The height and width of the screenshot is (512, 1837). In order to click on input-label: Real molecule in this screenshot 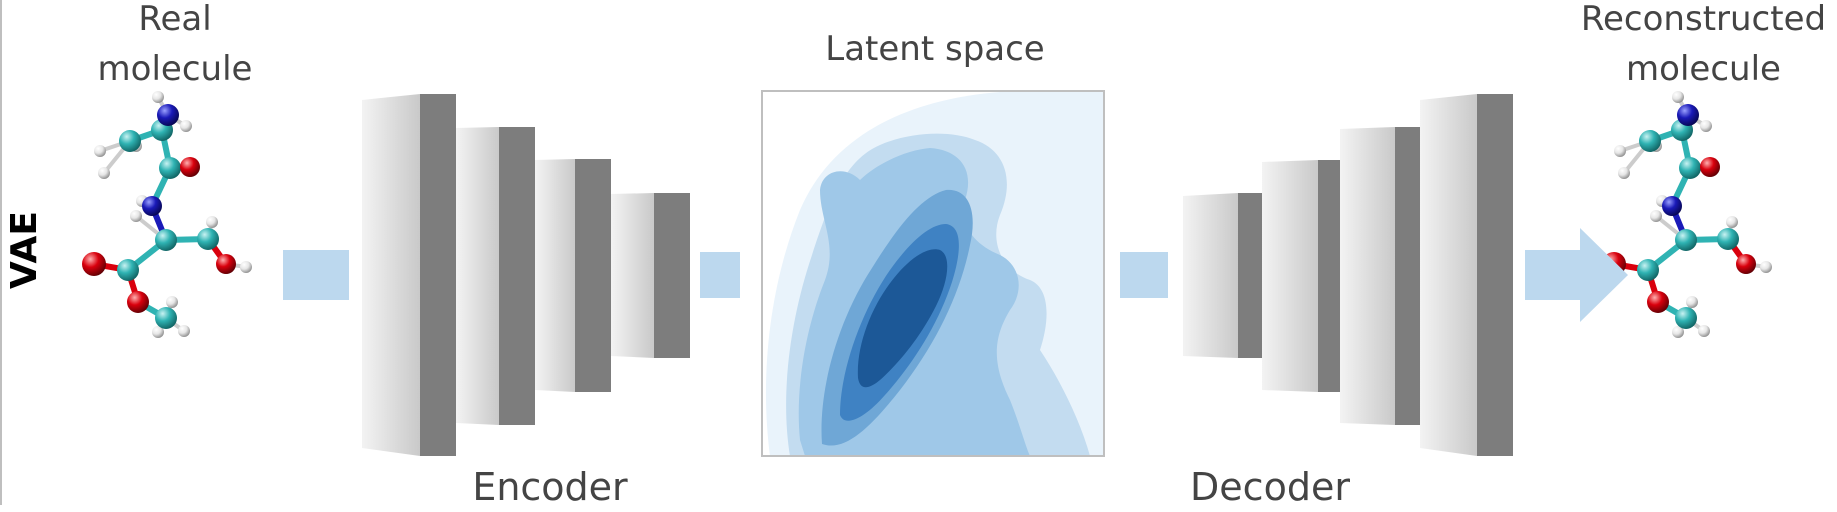, I will do `click(175, 47)`.